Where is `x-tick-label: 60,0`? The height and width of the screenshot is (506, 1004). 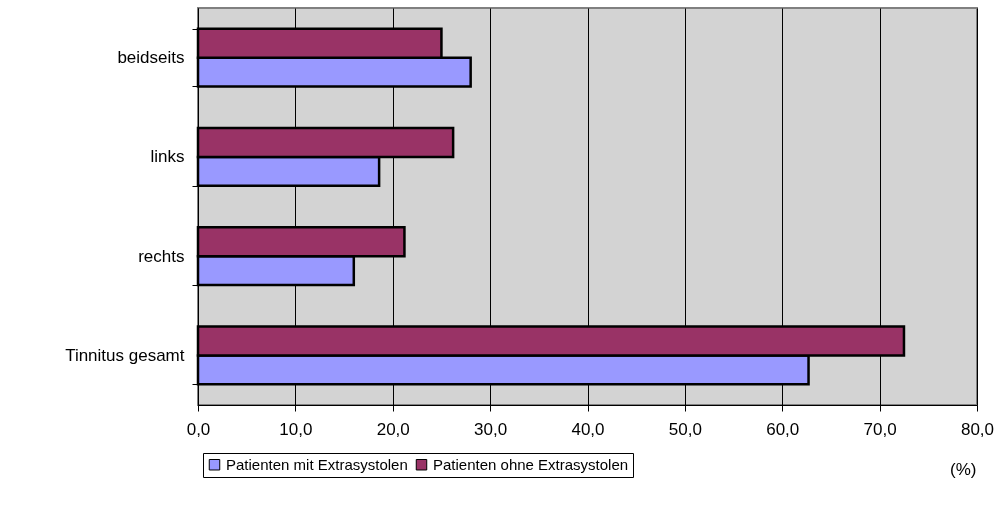 x-tick-label: 60,0 is located at coordinates (783, 429).